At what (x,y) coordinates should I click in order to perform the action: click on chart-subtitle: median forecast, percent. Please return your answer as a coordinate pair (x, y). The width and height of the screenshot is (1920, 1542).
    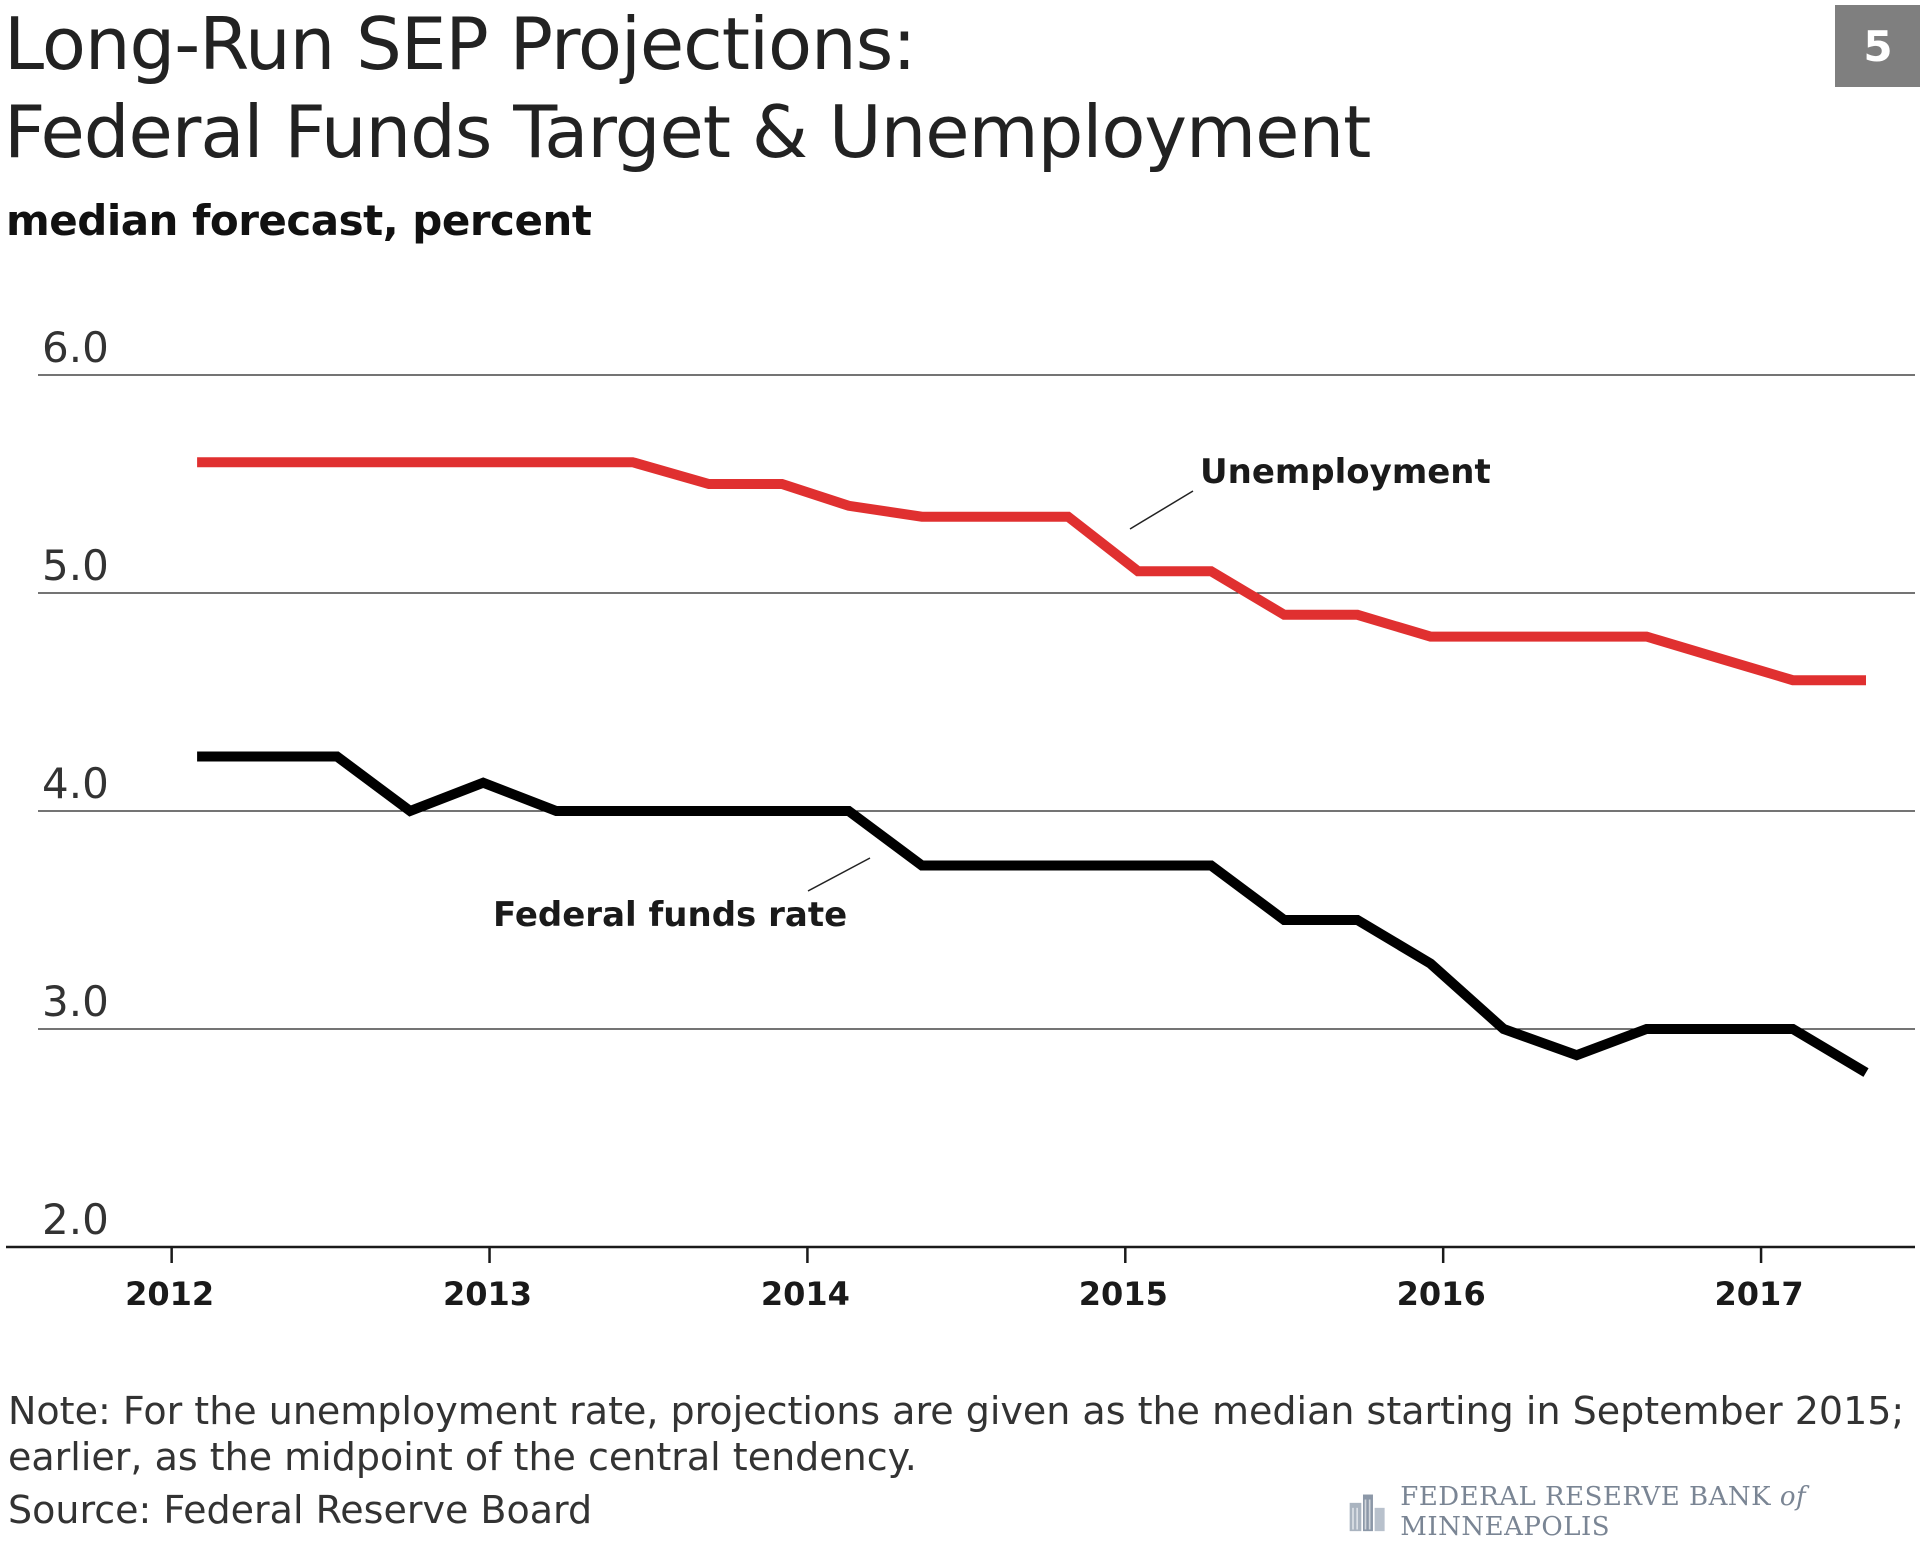
    Looking at the image, I should click on (299, 220).